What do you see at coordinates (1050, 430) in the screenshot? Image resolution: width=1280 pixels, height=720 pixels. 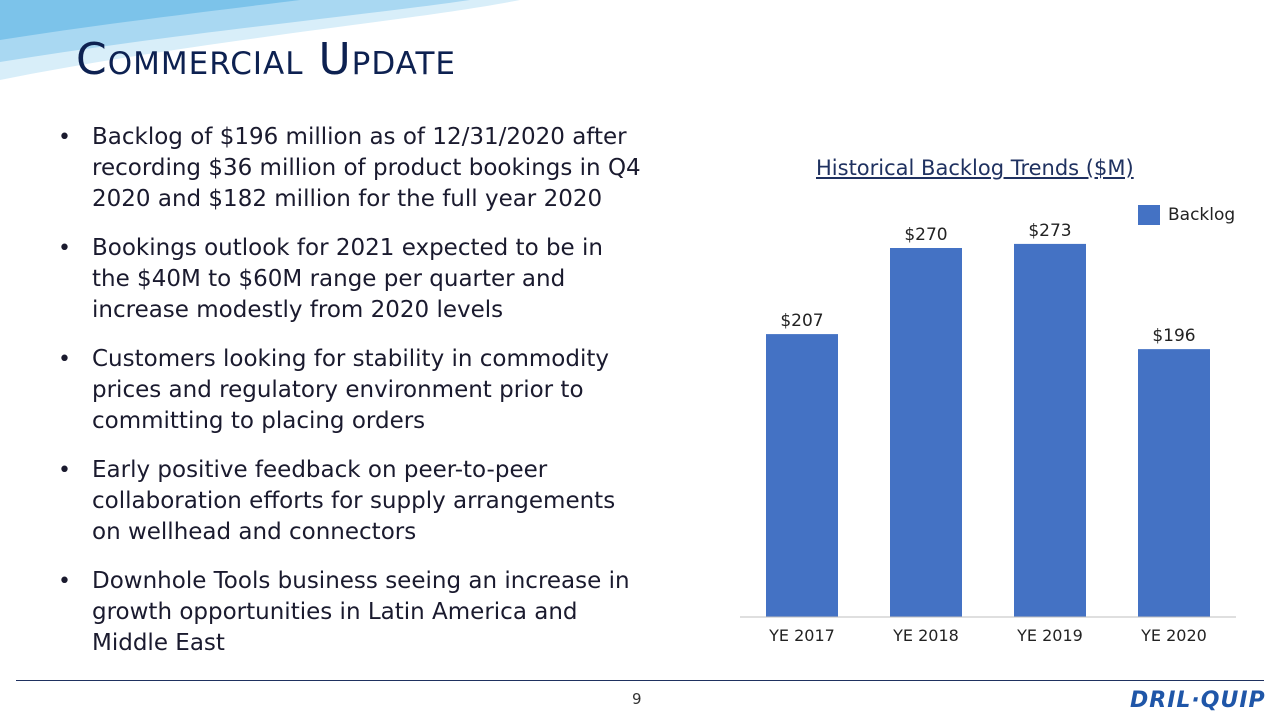 I see `bar-ye-2019` at bounding box center [1050, 430].